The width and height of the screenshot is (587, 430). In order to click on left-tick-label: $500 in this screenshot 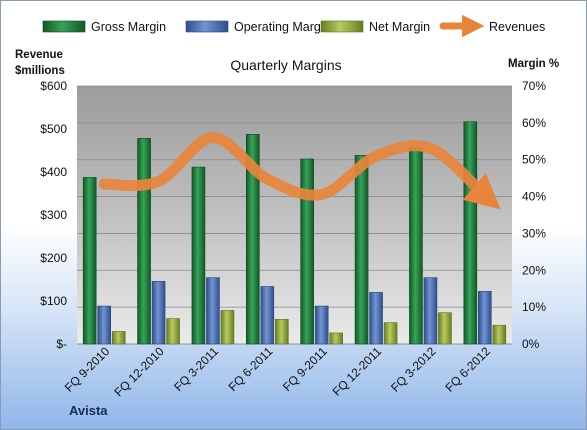, I will do `click(53, 129)`.